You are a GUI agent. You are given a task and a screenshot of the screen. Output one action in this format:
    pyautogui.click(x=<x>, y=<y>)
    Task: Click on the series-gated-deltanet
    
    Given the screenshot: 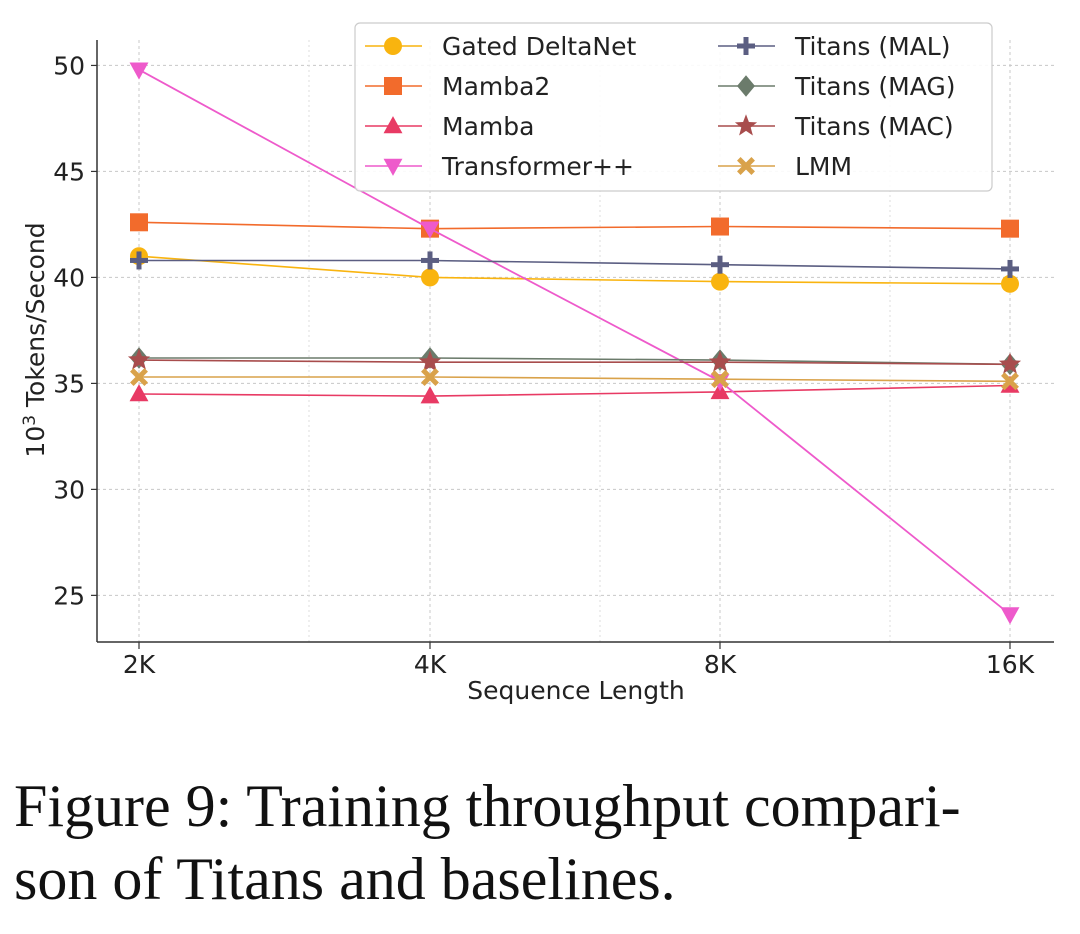 What is the action you would take?
    pyautogui.click(x=574, y=270)
    